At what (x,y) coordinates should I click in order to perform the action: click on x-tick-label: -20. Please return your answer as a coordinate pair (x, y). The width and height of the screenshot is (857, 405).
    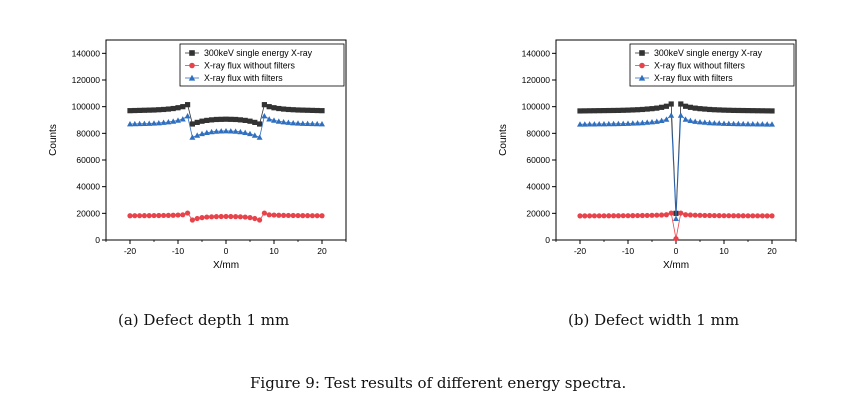
    Looking at the image, I should click on (130, 251).